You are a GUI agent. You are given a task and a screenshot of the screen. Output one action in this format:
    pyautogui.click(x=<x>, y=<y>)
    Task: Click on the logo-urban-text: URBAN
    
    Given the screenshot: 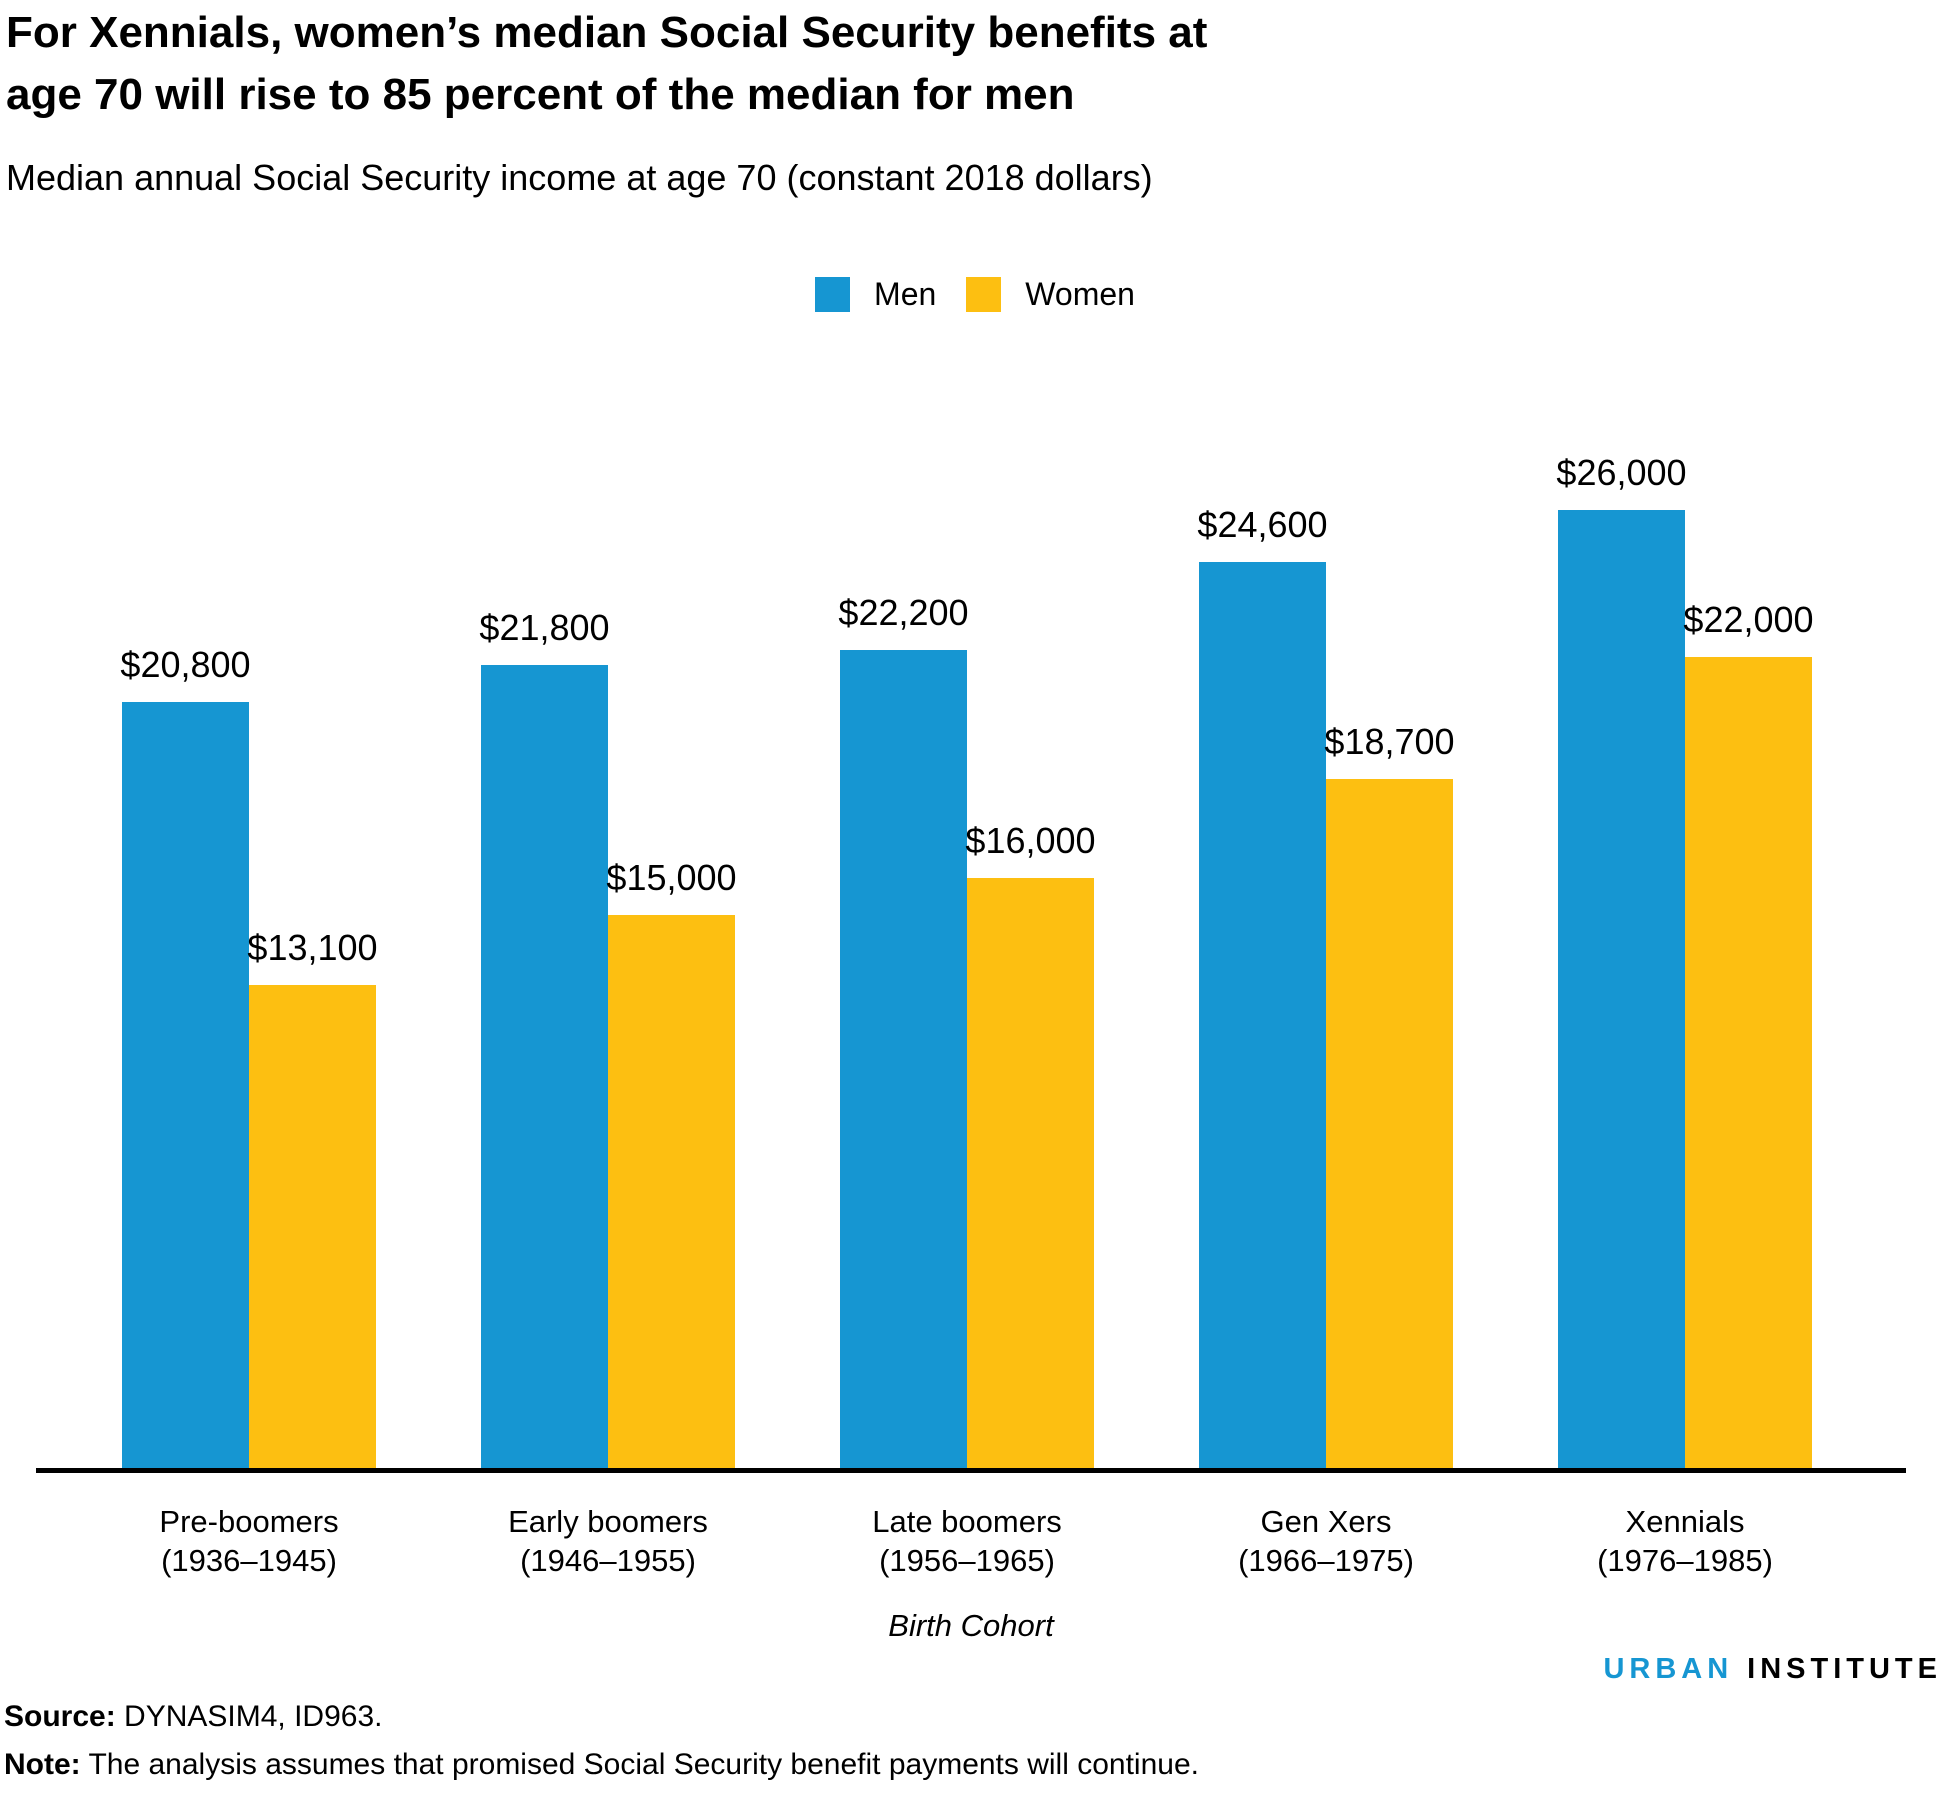 What is the action you would take?
    pyautogui.click(x=1668, y=1669)
    